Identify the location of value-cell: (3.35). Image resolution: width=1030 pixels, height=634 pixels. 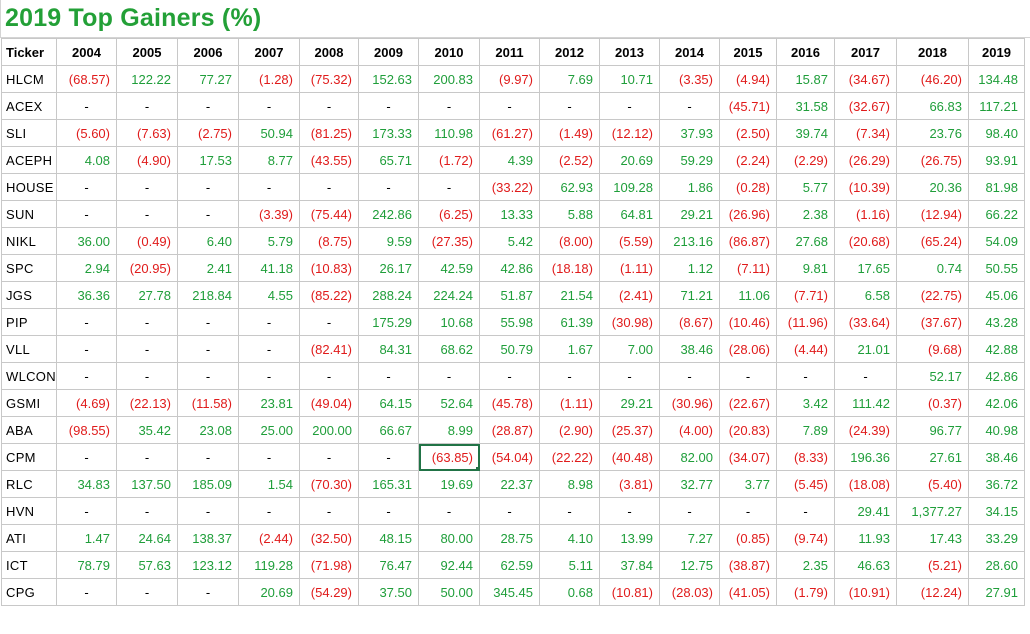
(689, 79).